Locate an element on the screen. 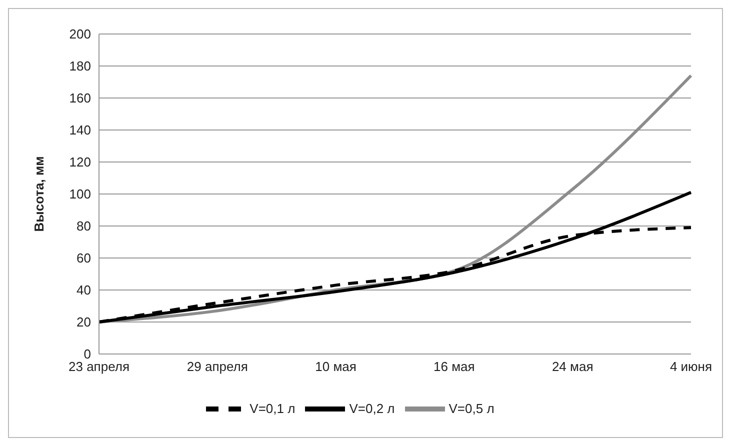 The width and height of the screenshot is (731, 446). y-tick-label: 40 is located at coordinates (83, 290).